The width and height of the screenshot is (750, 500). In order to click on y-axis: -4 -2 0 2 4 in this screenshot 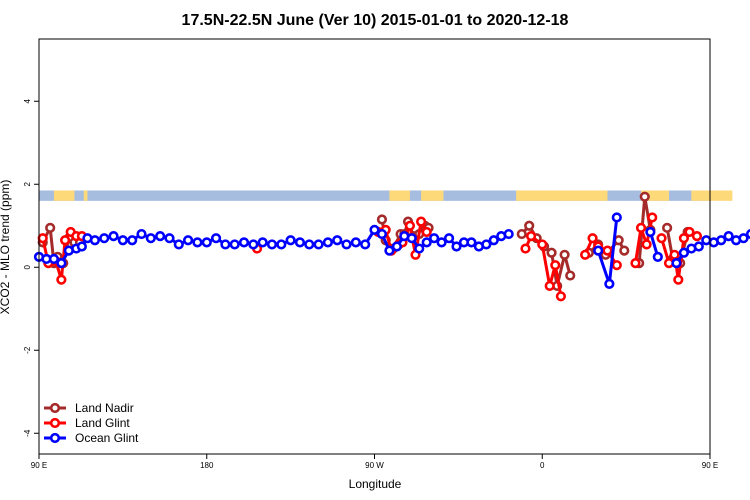, I will do `click(31, 267)`.